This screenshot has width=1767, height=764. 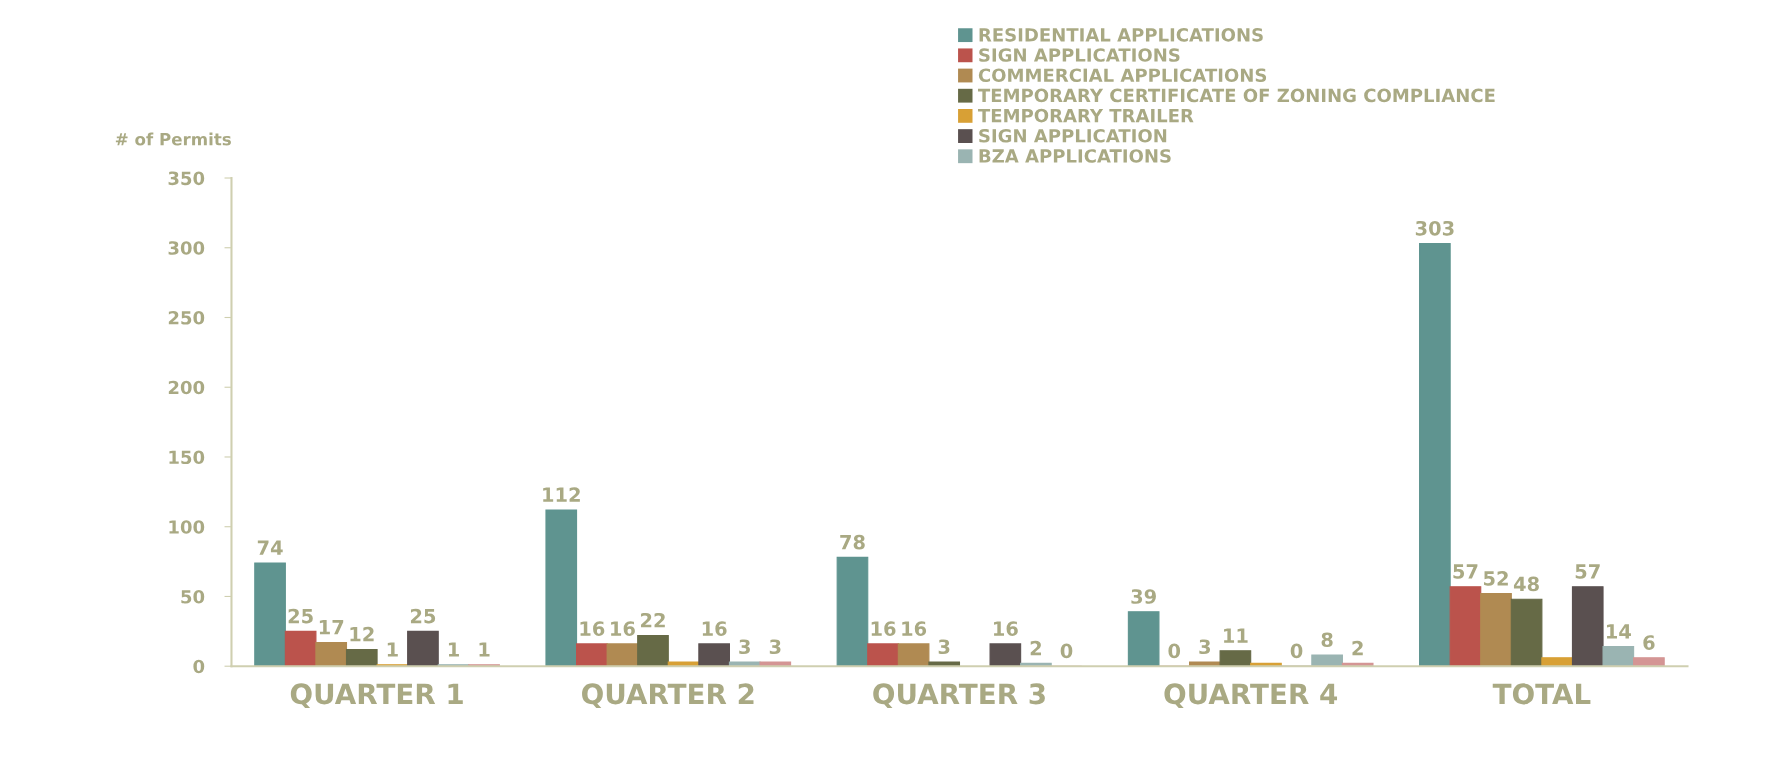 I want to click on data-label: 112, so click(x=561, y=494).